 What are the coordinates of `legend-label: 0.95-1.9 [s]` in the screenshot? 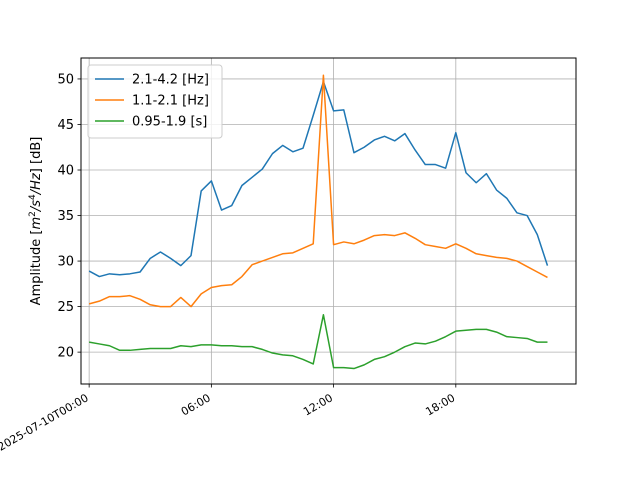 It's located at (169, 122).